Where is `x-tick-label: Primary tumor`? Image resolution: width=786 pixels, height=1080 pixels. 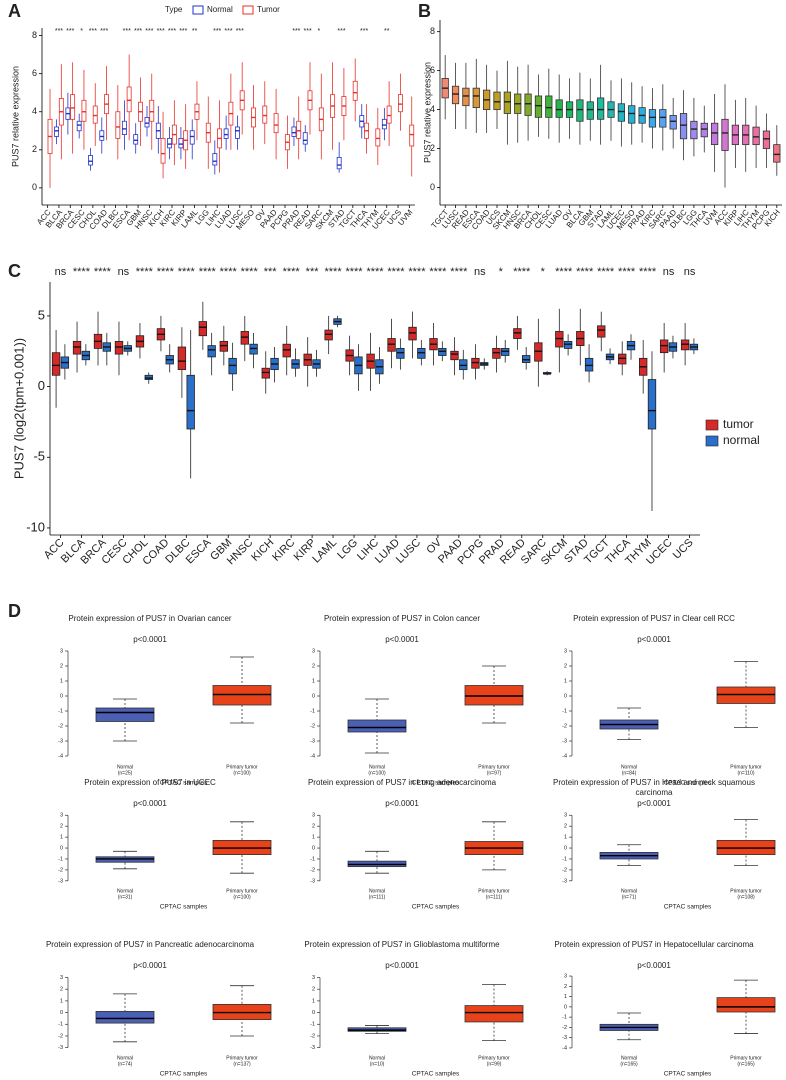 x-tick-label: Primary tumor is located at coordinates (242, 1058).